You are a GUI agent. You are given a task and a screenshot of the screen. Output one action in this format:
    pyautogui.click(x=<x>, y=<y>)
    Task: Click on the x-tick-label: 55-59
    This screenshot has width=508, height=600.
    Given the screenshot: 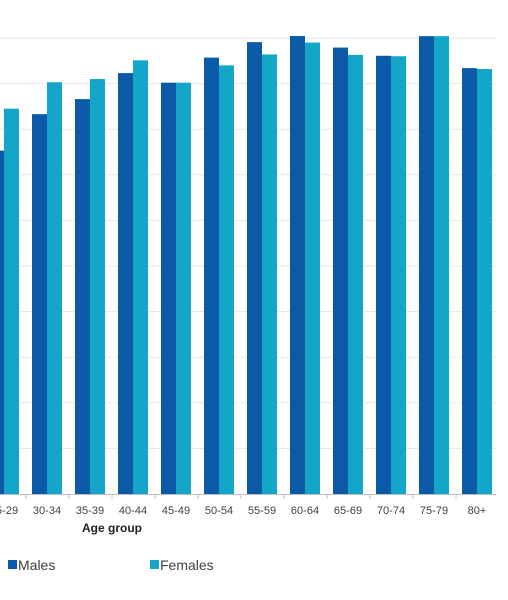 What is the action you would take?
    pyautogui.click(x=262, y=511)
    